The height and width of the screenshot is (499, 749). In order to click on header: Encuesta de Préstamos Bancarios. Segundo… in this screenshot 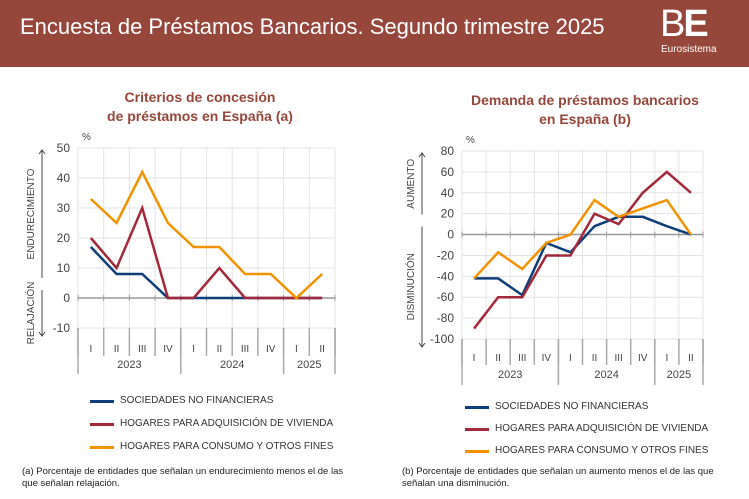, I will do `click(374, 33)`.